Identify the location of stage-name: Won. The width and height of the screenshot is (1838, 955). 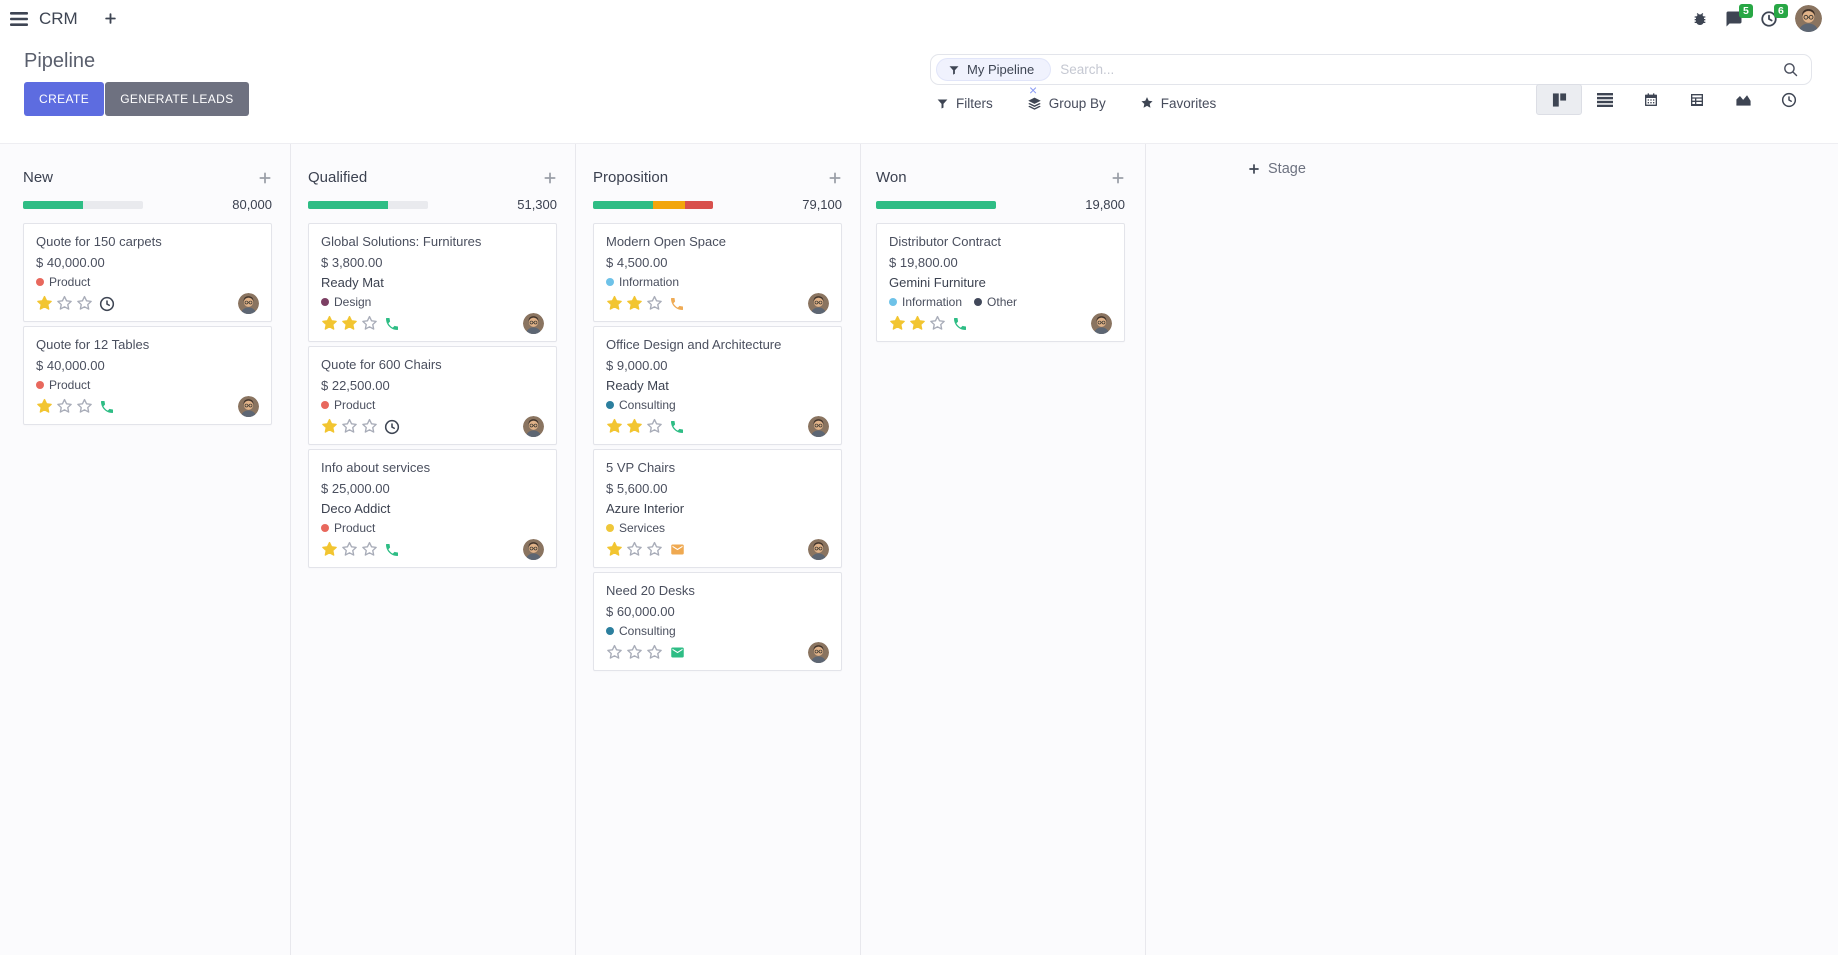
(891, 177).